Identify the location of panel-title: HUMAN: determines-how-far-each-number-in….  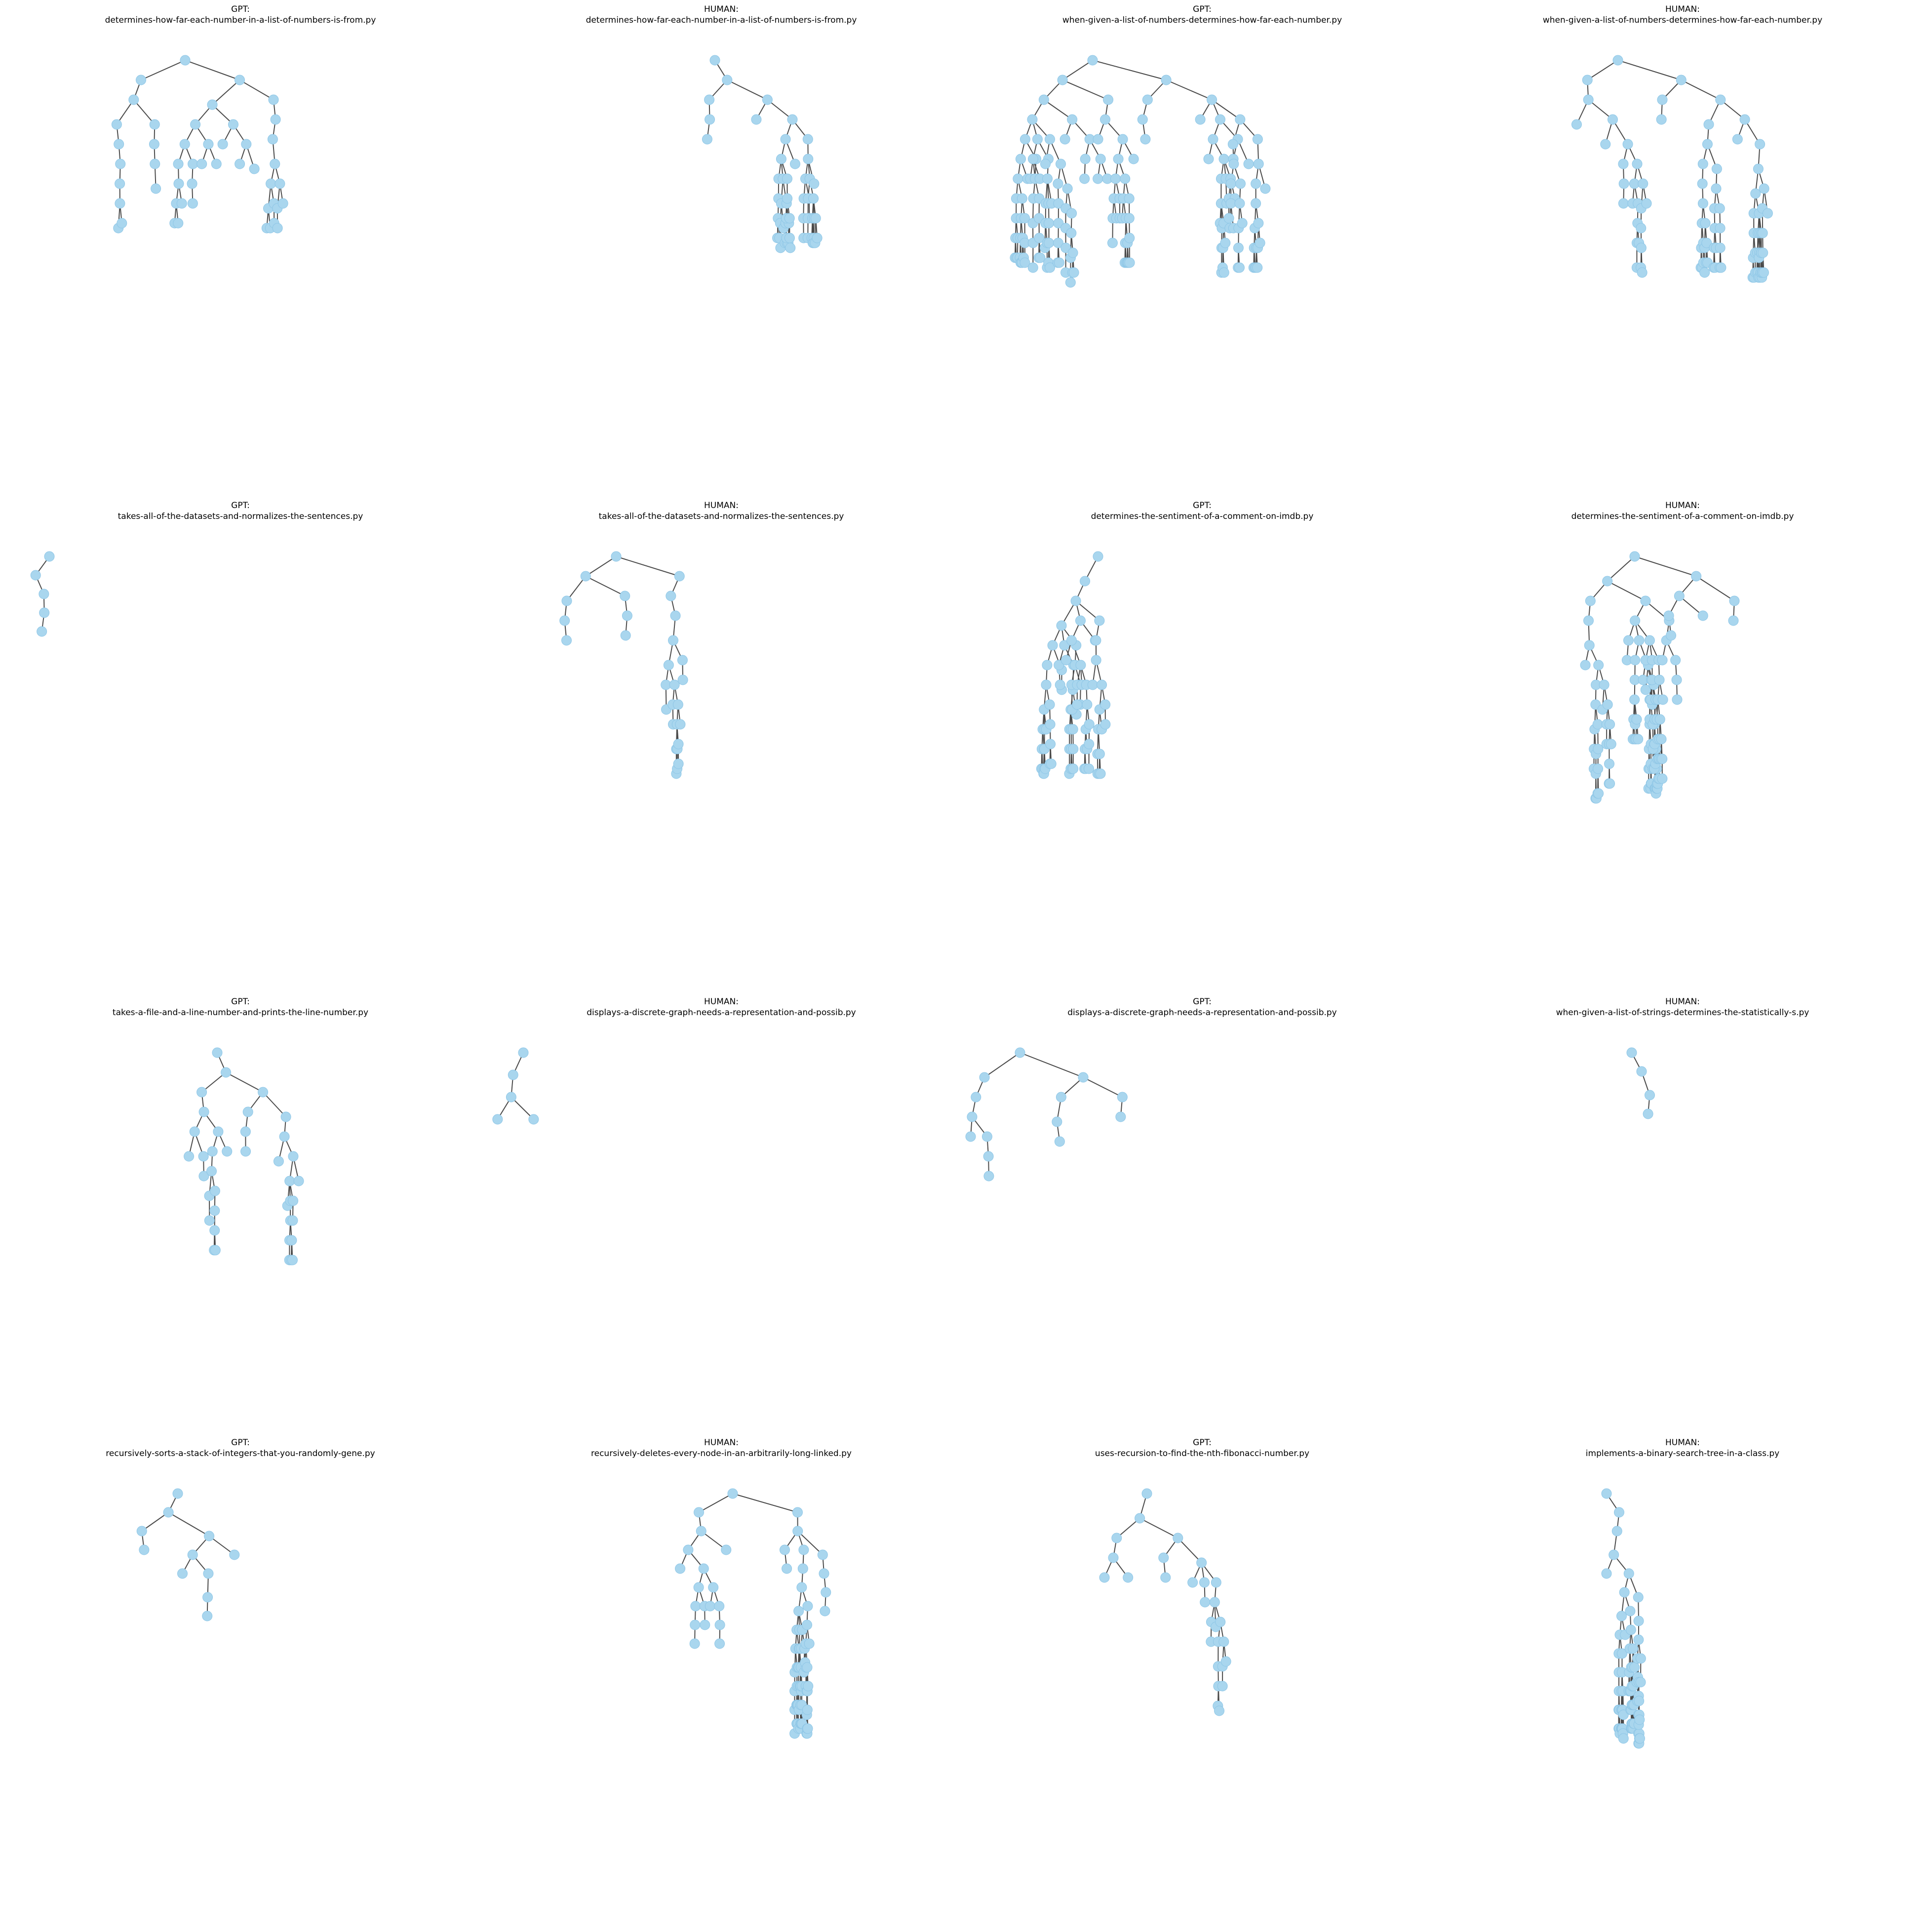
(721, 15).